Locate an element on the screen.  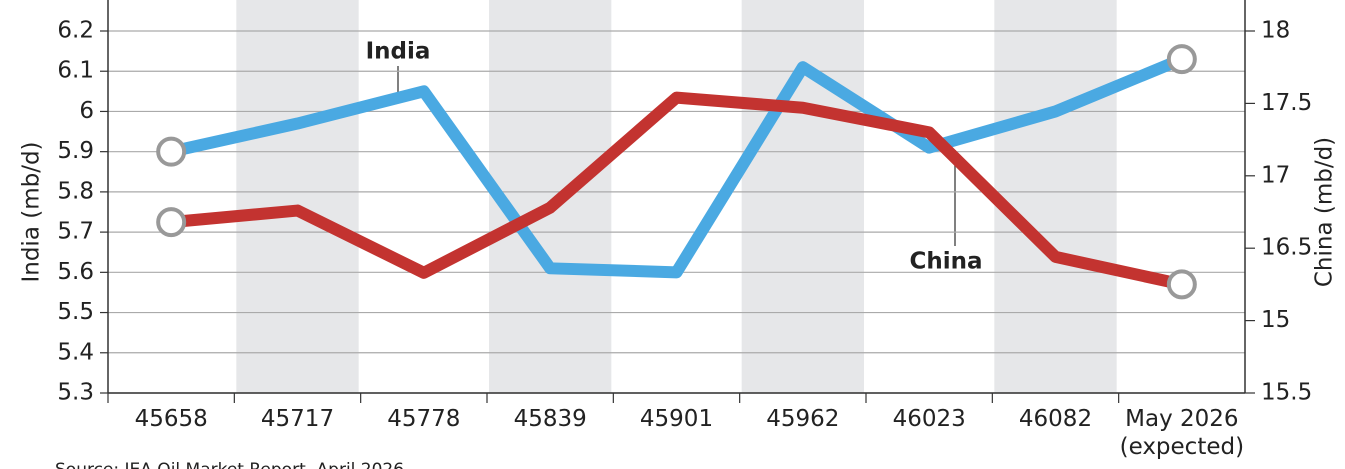
y-tick-label: 5.5 is located at coordinates (75, 312).